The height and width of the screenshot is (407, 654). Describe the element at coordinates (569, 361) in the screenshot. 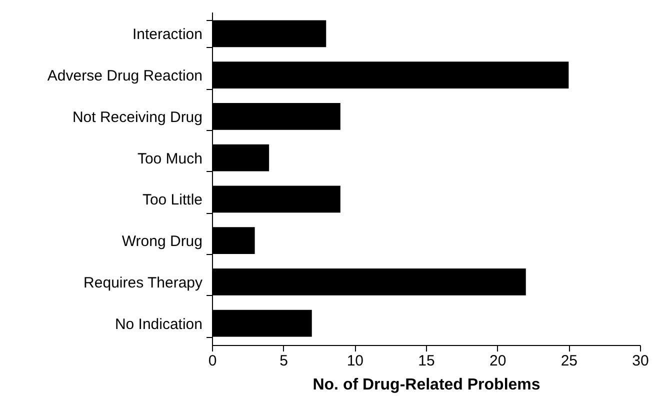

I see `x-tick-label: 25` at that location.